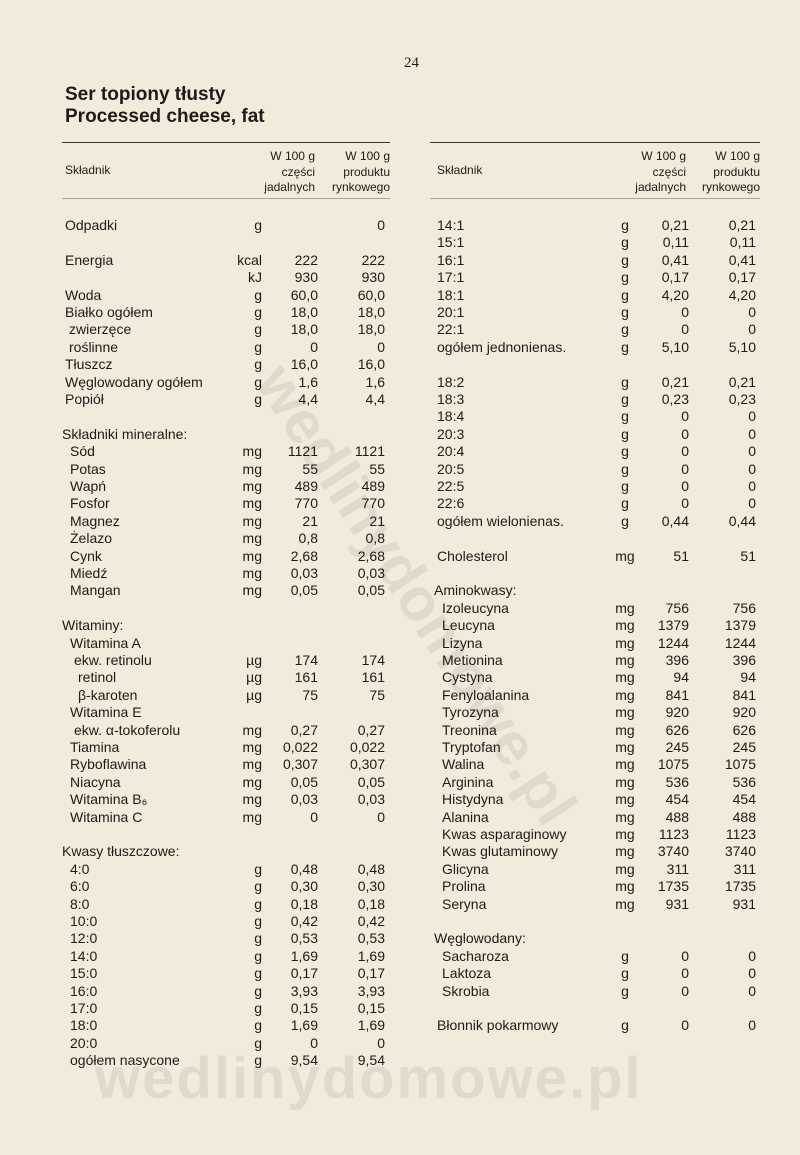  I want to click on value-edible: 222, so click(306, 259).